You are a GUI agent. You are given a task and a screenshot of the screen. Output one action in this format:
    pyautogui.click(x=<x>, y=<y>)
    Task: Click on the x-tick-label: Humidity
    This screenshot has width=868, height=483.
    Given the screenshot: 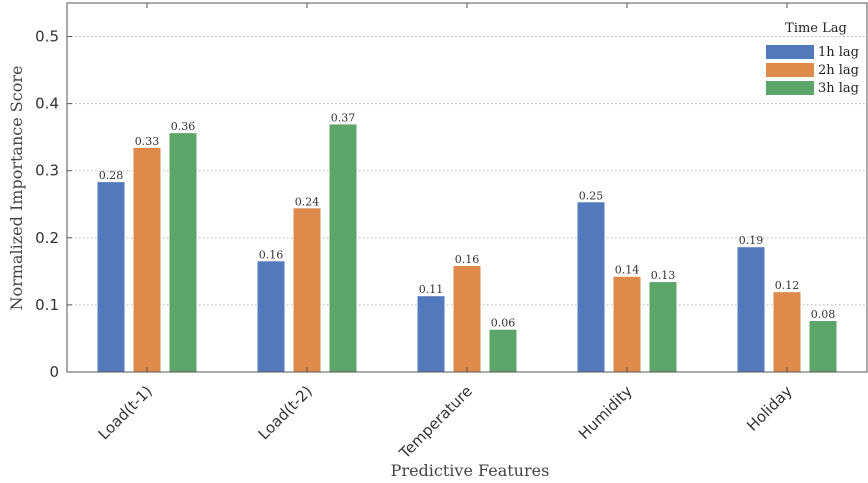 What is the action you would take?
    pyautogui.click(x=605, y=412)
    